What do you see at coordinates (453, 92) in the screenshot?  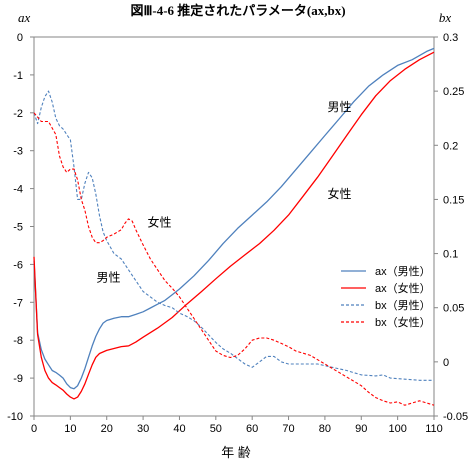 I see `y-right-tick-label: 0.25` at bounding box center [453, 92].